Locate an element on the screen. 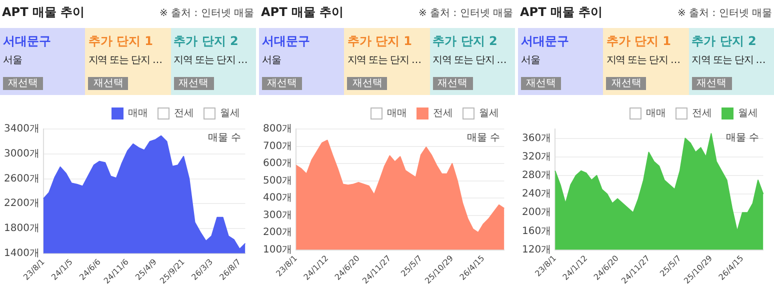 This screenshot has width=774, height=291. y-tick-label: 400개 is located at coordinates (277, 198).